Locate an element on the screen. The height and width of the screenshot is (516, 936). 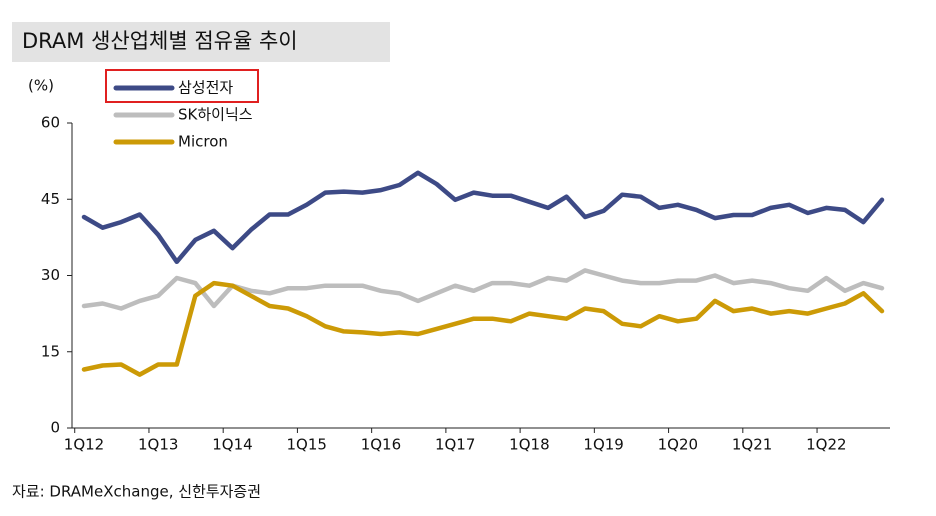
y-tick-label: 45 is located at coordinates (50, 199).